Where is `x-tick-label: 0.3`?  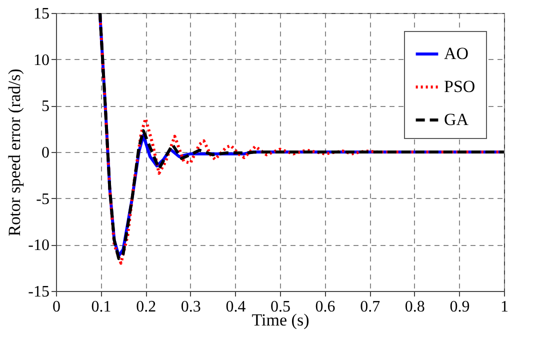
x-tick-label: 0.3 is located at coordinates (190, 307).